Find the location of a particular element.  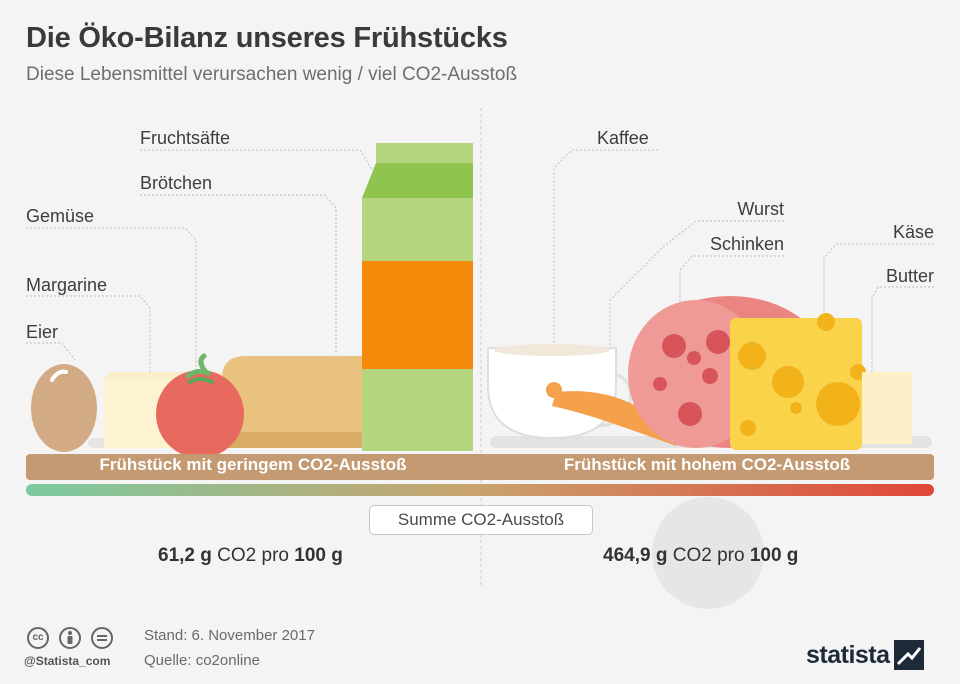

band is located at coordinates (480, 467).